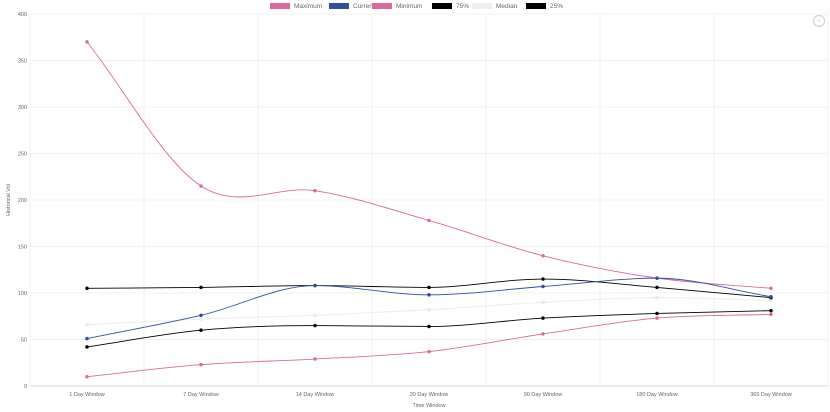 The image size is (830, 412). I want to click on legend-item-current: Current, so click(352, 6).